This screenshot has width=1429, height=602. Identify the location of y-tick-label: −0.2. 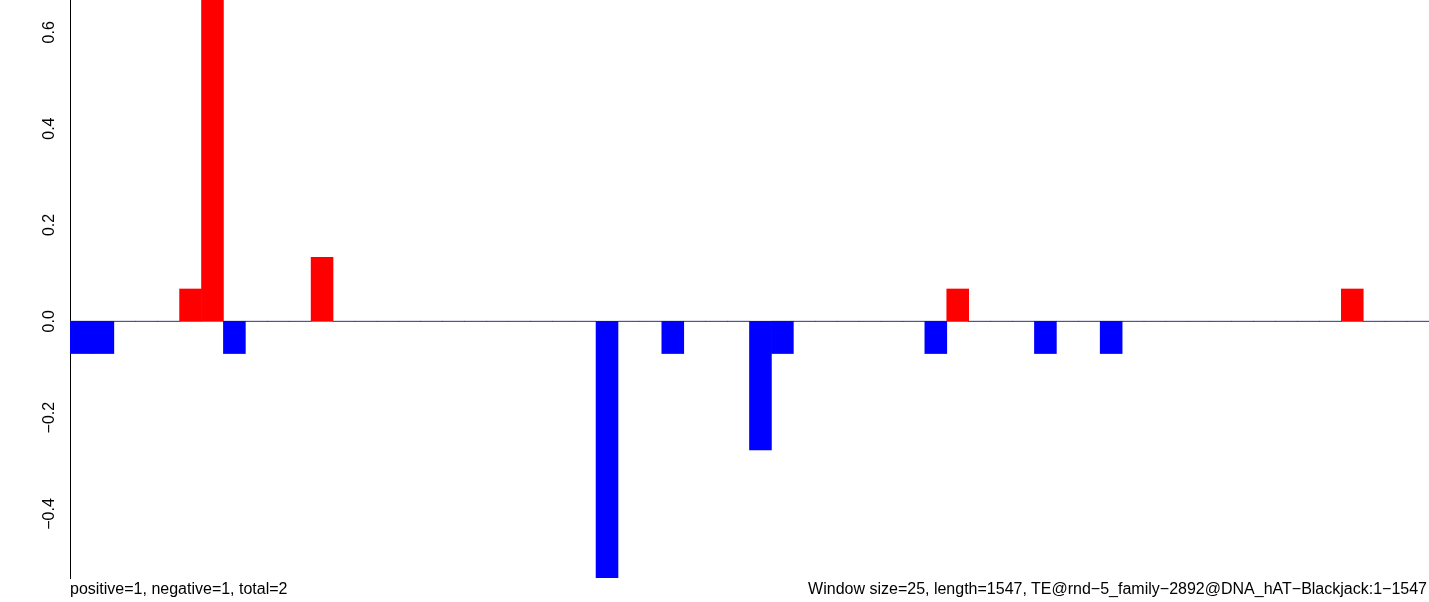
(49, 417).